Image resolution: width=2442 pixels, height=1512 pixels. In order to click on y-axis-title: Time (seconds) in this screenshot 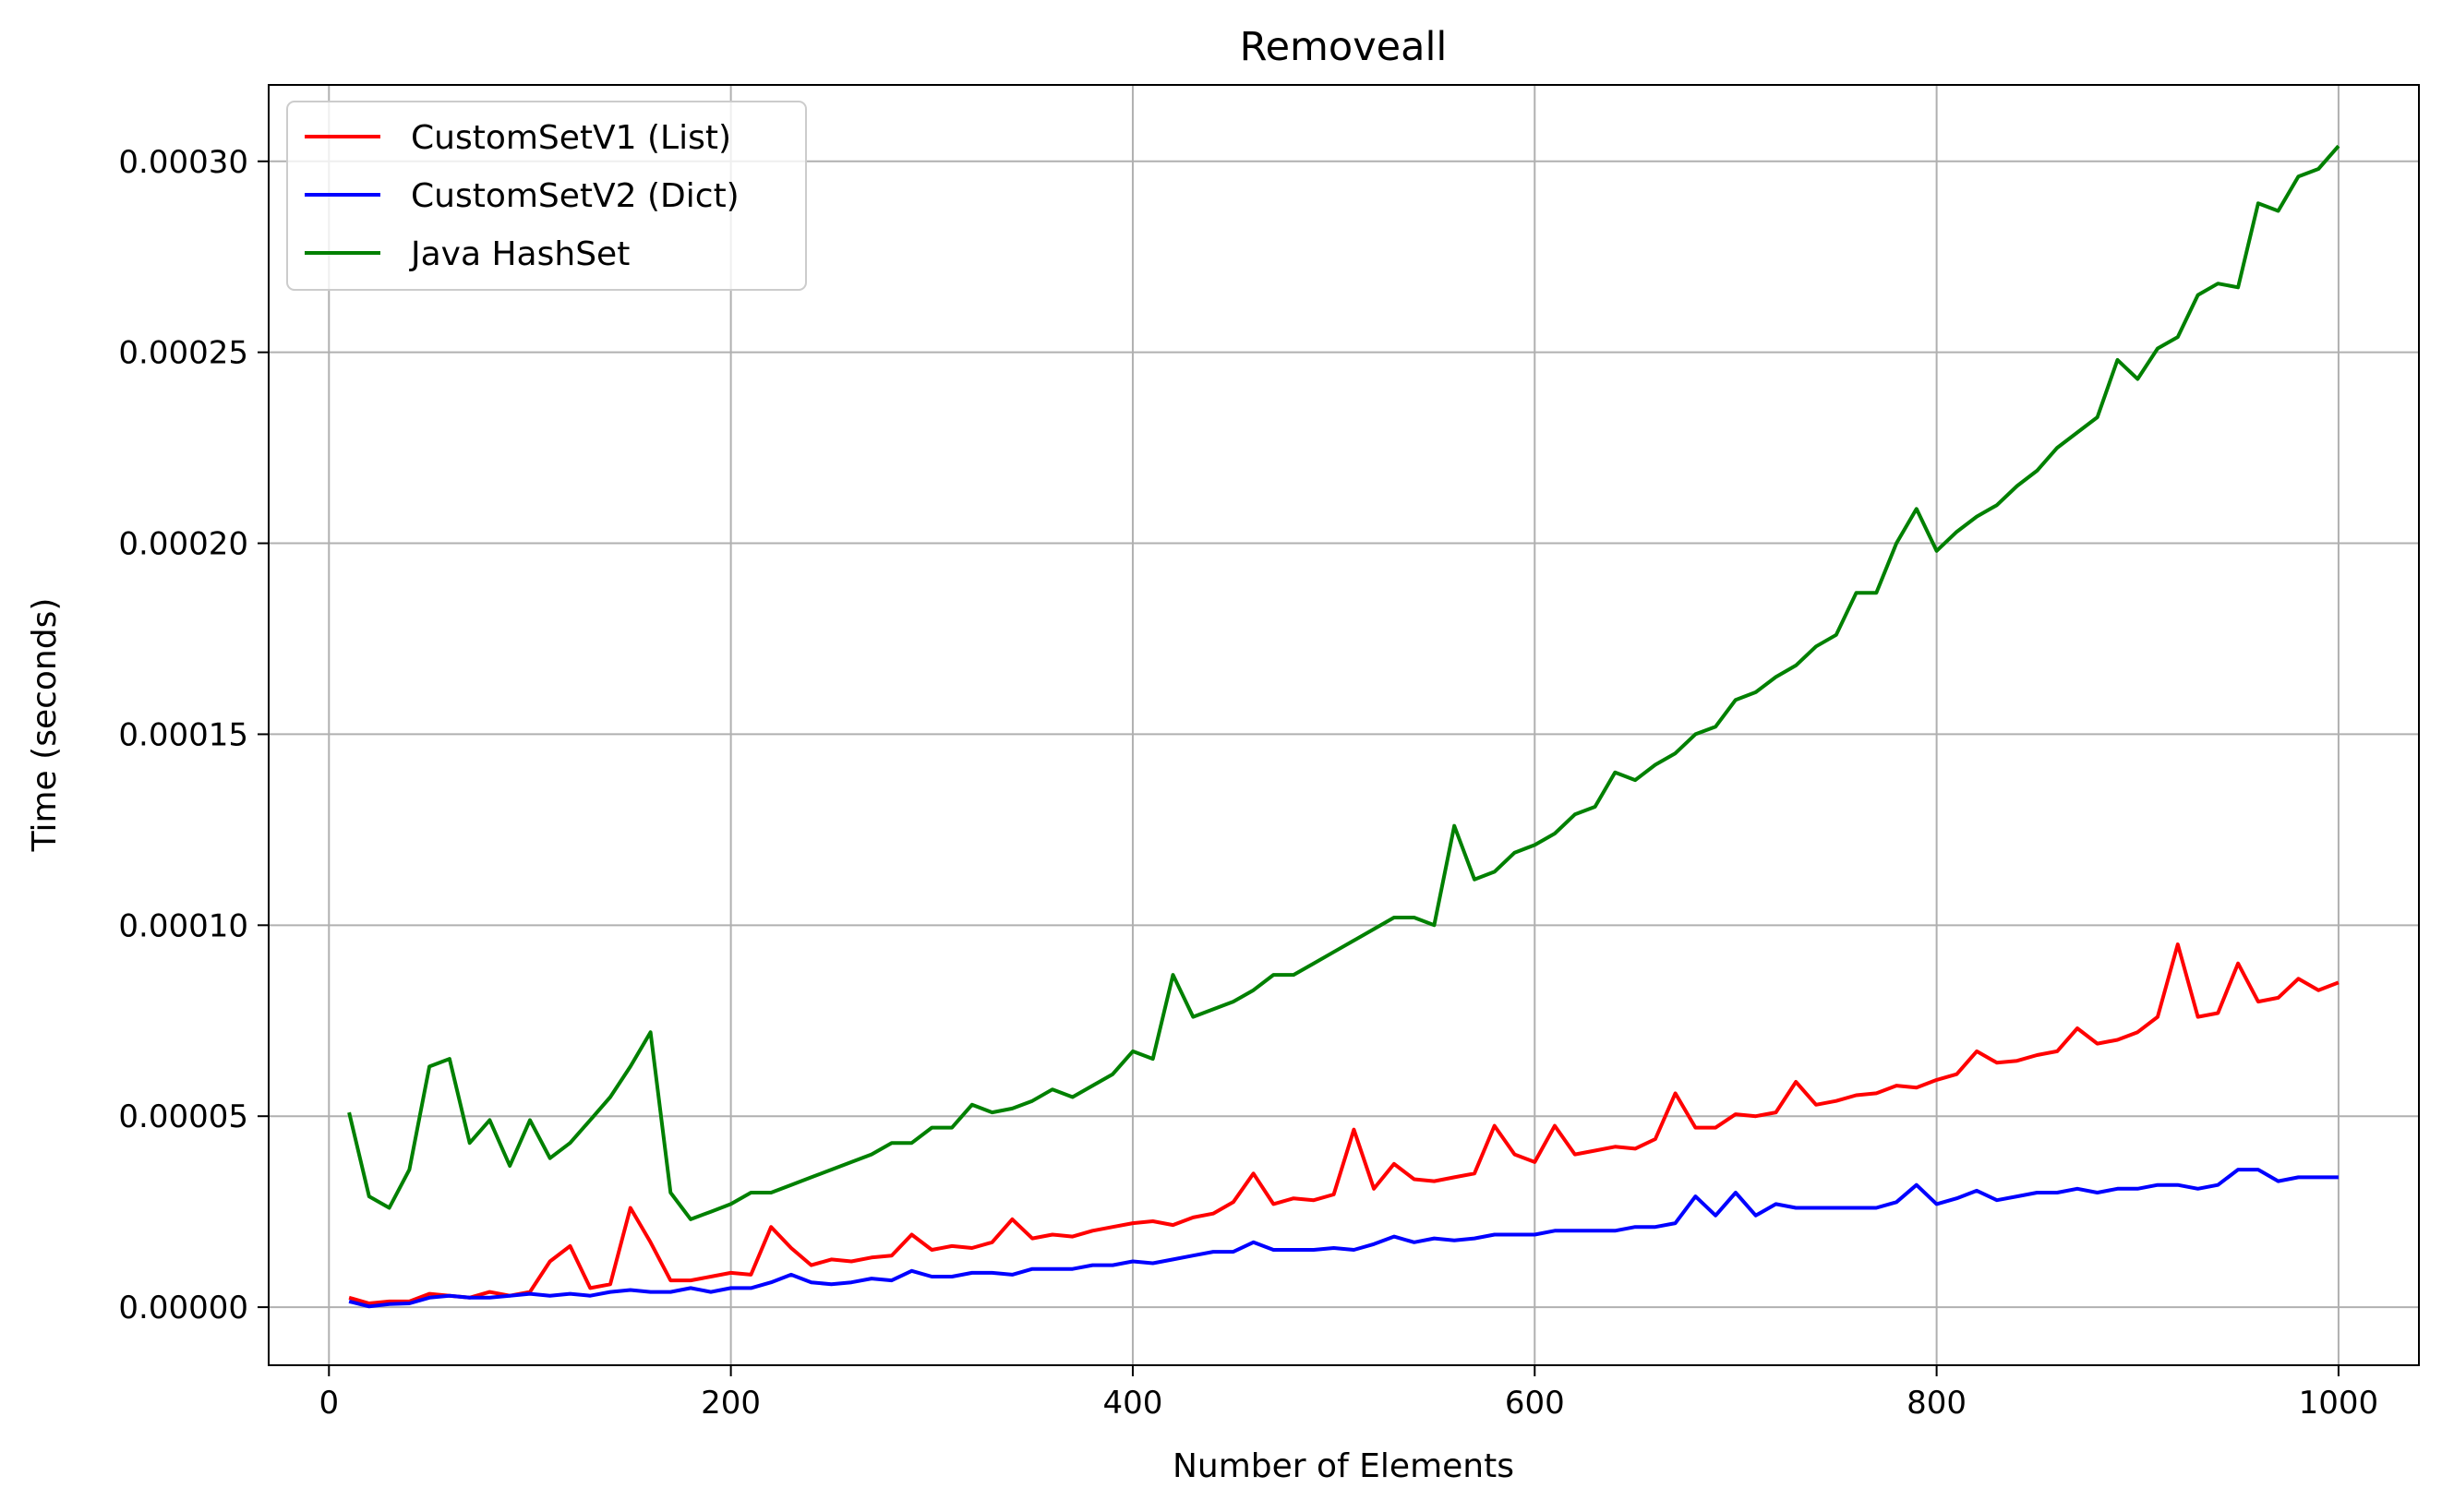, I will do `click(45, 725)`.